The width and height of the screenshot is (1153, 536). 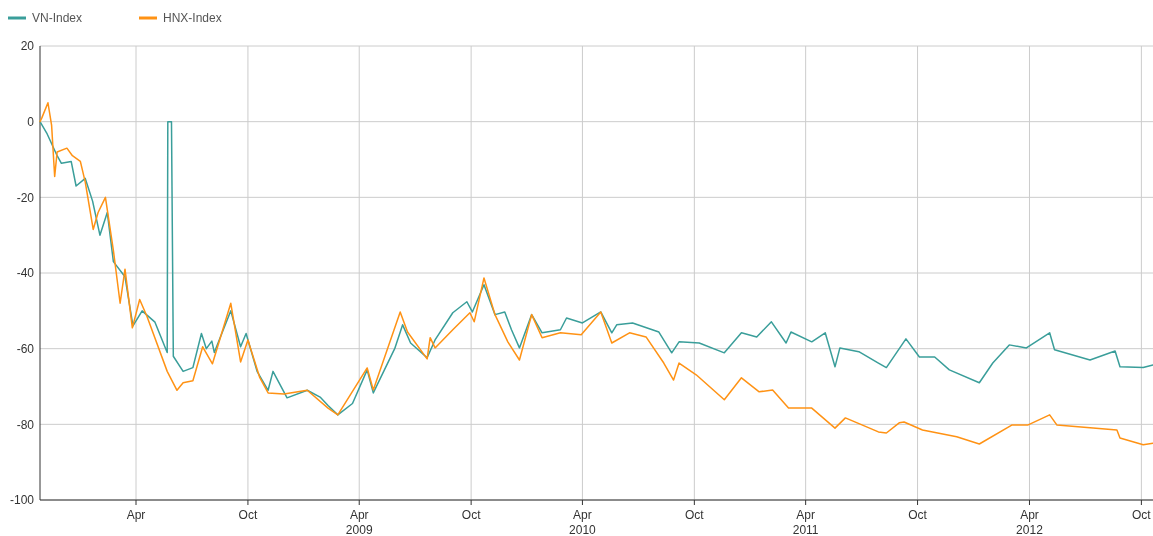 I want to click on x-tick-label: Apr 2012, so click(x=1030, y=522).